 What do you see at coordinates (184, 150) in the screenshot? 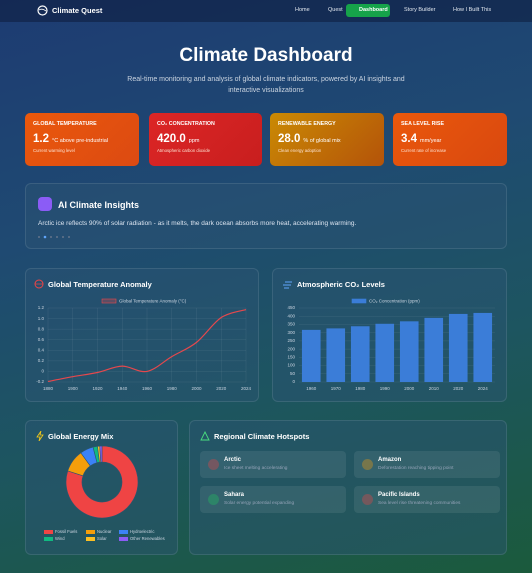
I see `card-note: Atmospheric carbon dioxide` at bounding box center [184, 150].